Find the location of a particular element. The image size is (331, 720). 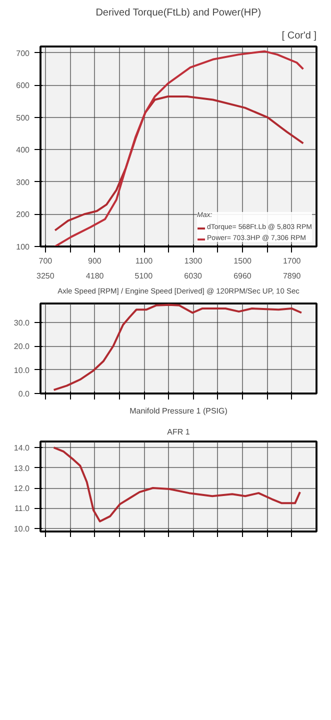

x2-tick-label: 6960 is located at coordinates (243, 276).